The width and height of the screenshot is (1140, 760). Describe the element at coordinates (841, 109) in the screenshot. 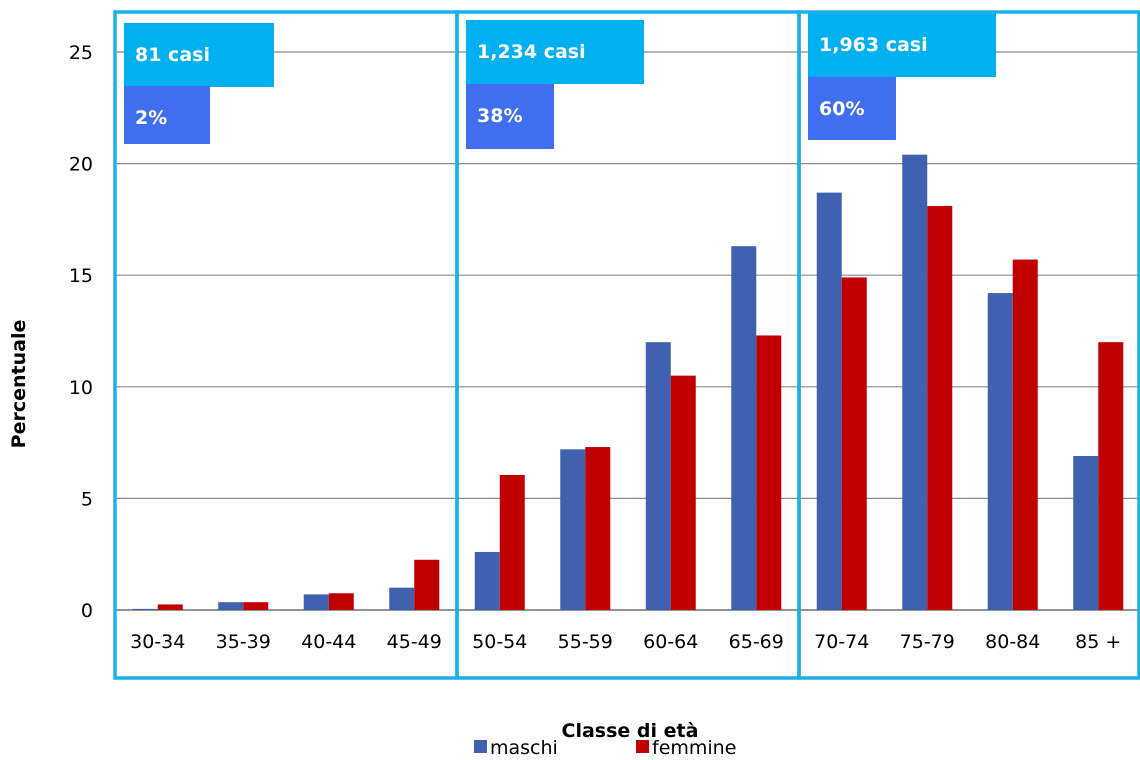

I see `percent-label: 60%` at that location.